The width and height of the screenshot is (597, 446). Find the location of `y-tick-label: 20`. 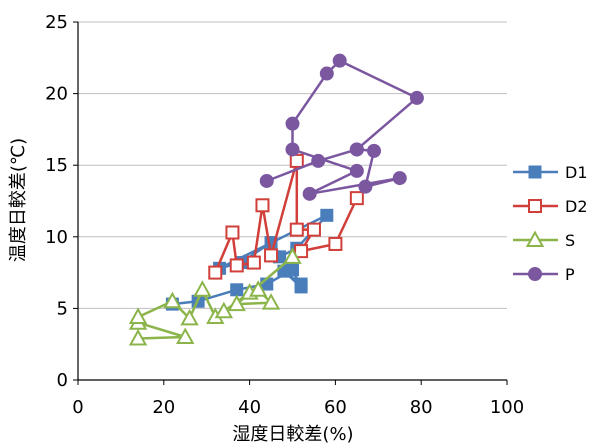

y-tick-label: 20 is located at coordinates (56, 94).